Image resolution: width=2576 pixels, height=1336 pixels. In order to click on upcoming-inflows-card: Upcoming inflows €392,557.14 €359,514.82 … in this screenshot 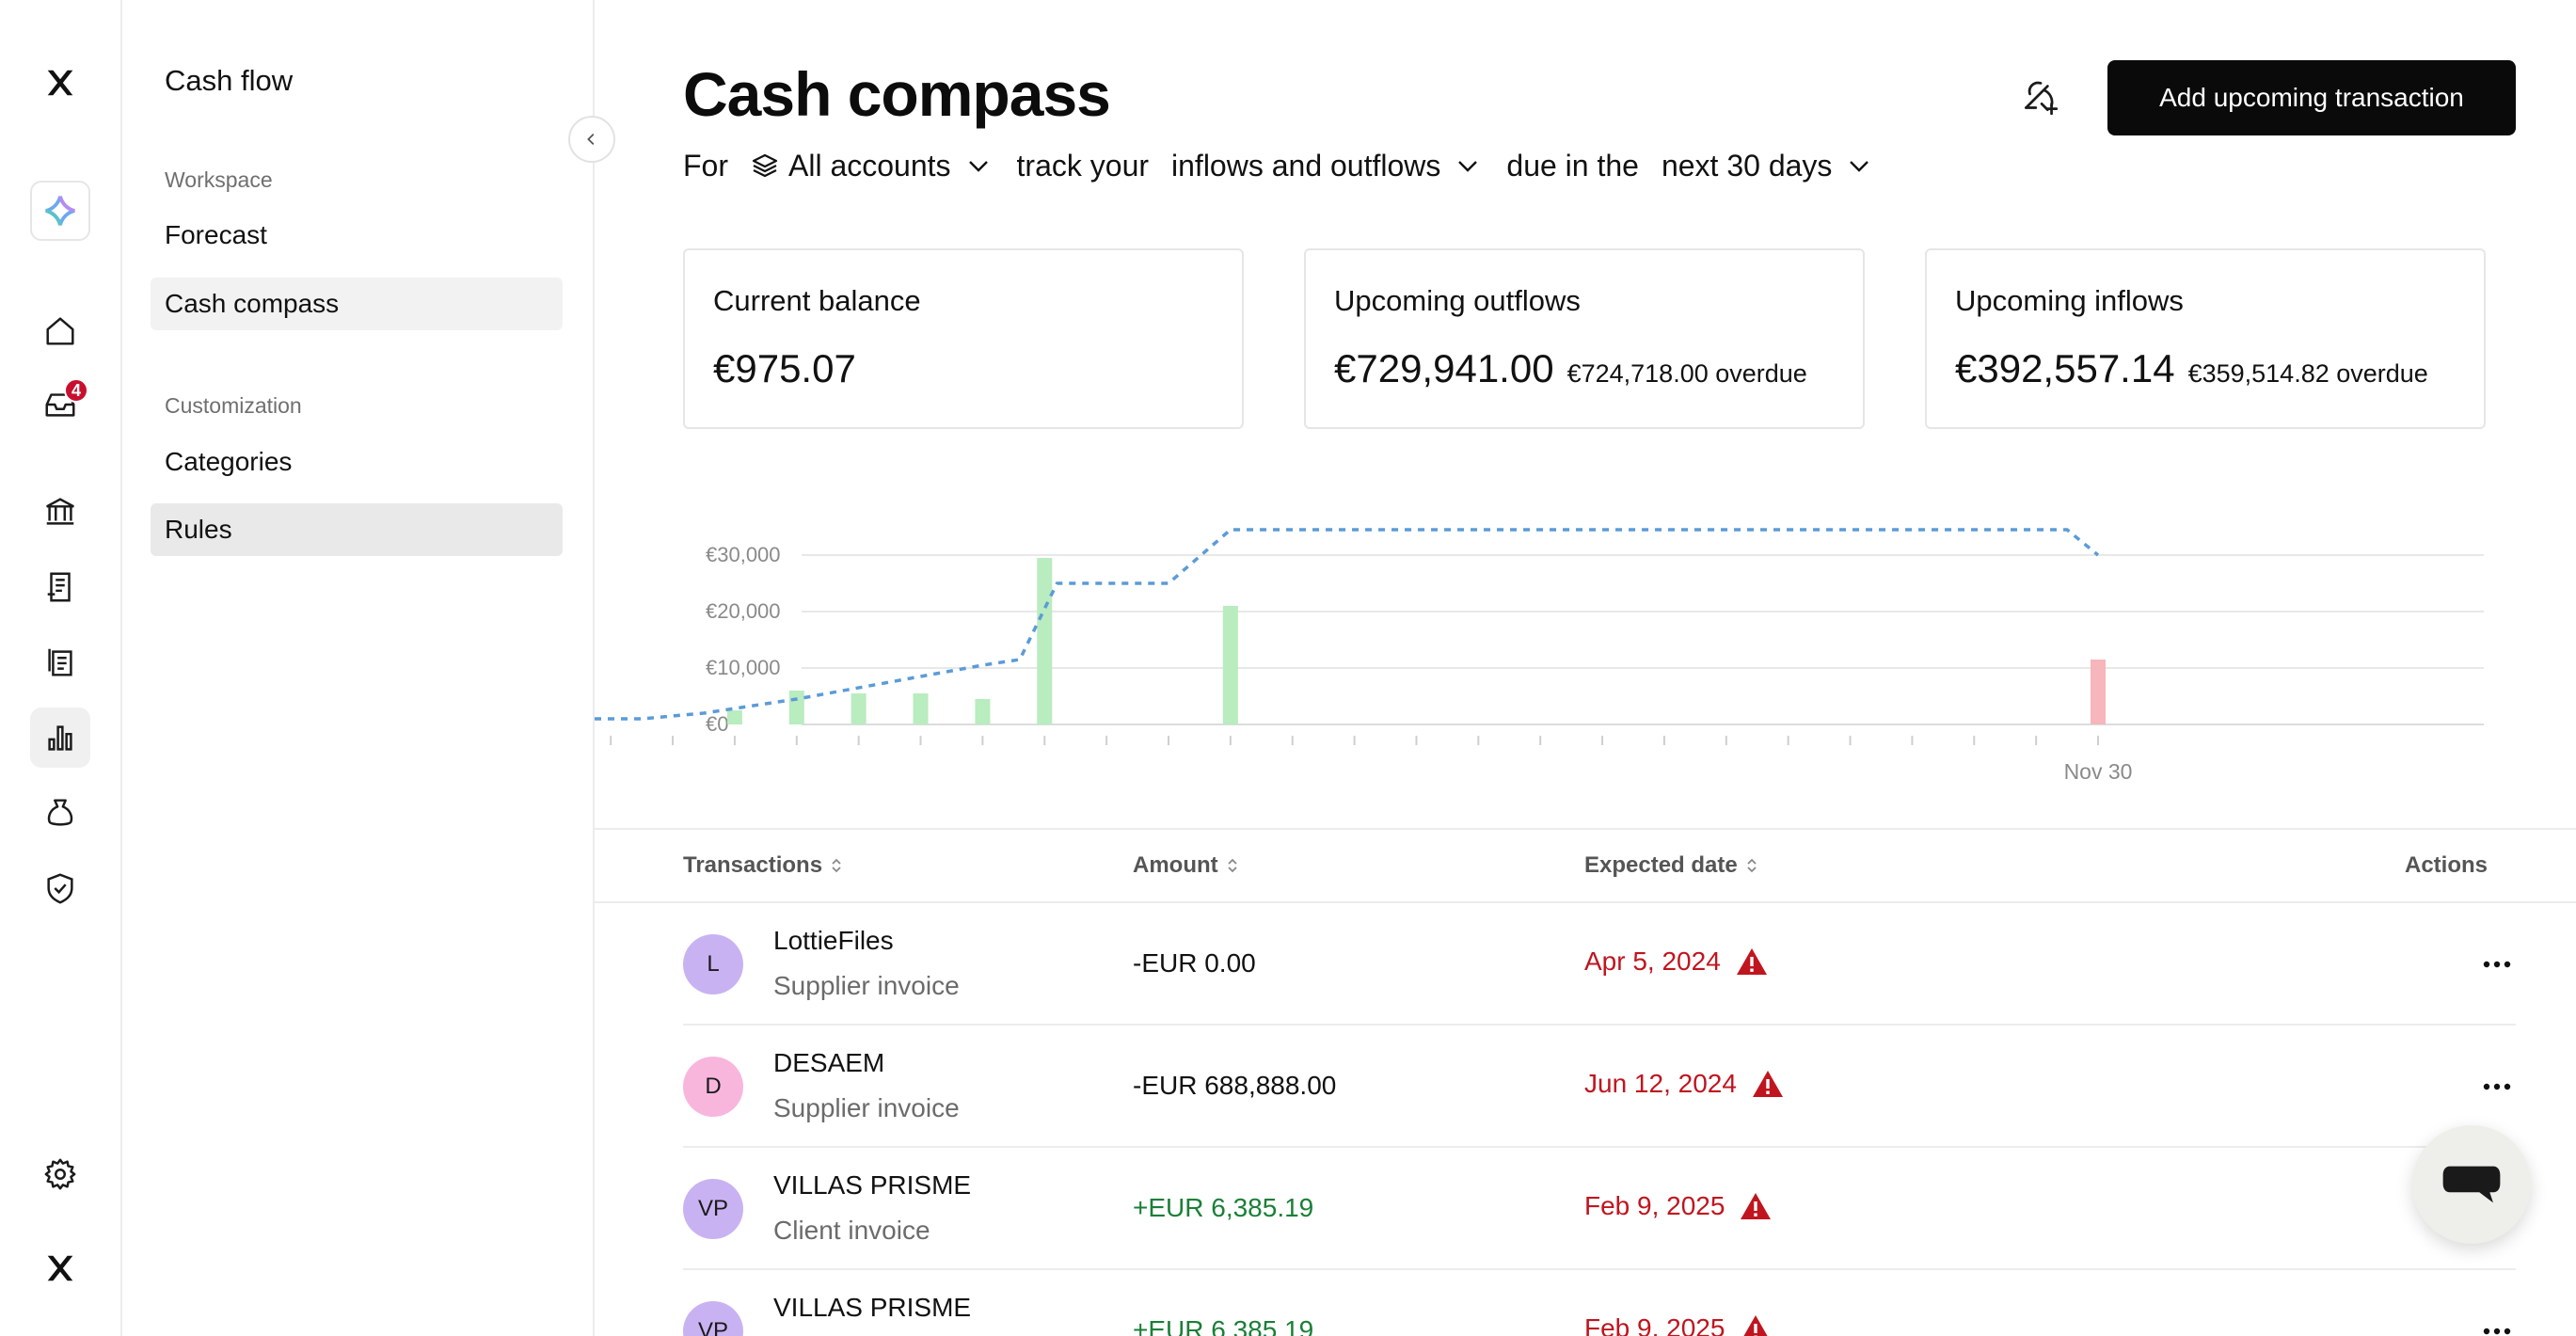, I will do `click(2206, 338)`.